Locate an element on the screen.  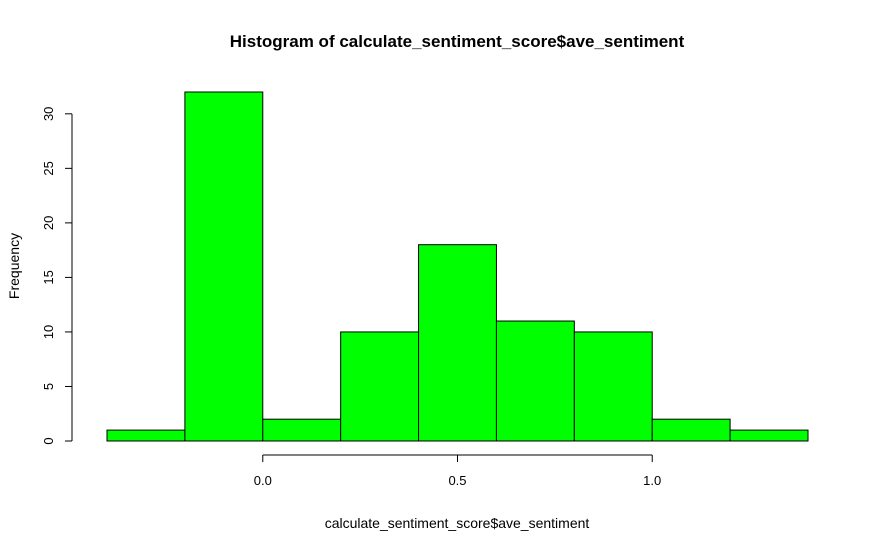
y-tick-label: 30 is located at coordinates (48, 114).